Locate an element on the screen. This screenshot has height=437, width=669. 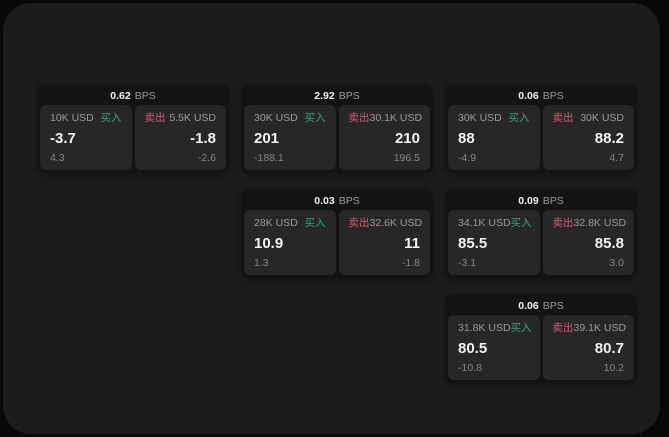
sell-tile: 卖出 30.1K USD 210 196.5 is located at coordinates (384, 137).